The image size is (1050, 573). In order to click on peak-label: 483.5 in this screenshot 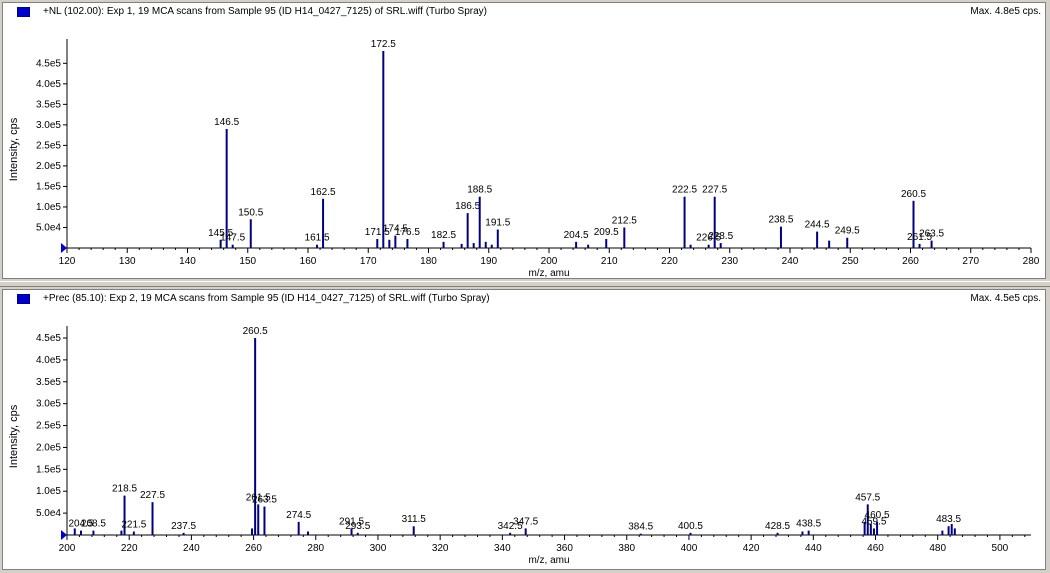, I will do `click(948, 519)`.